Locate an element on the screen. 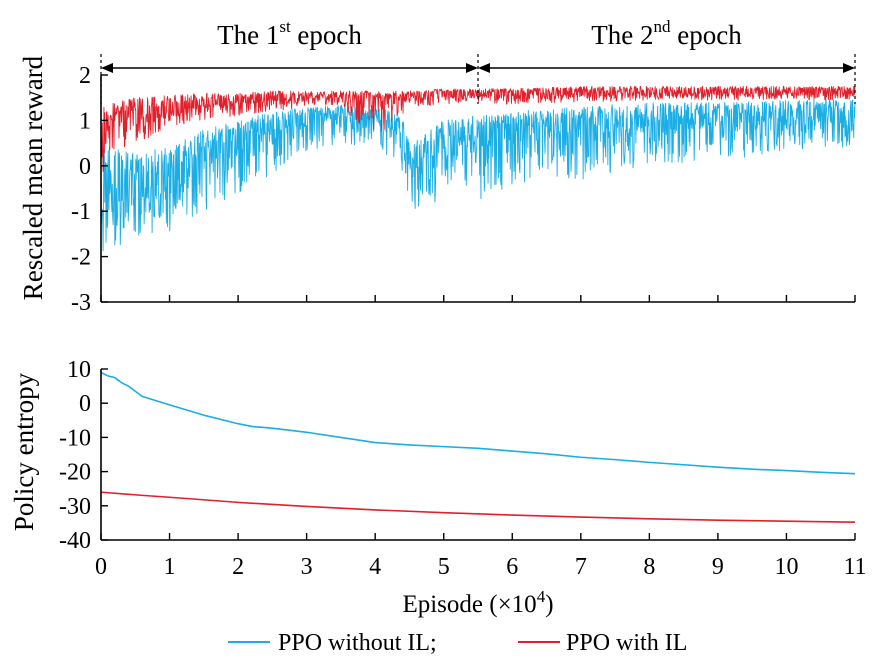  x-tick-label: 7 is located at coordinates (581, 567).